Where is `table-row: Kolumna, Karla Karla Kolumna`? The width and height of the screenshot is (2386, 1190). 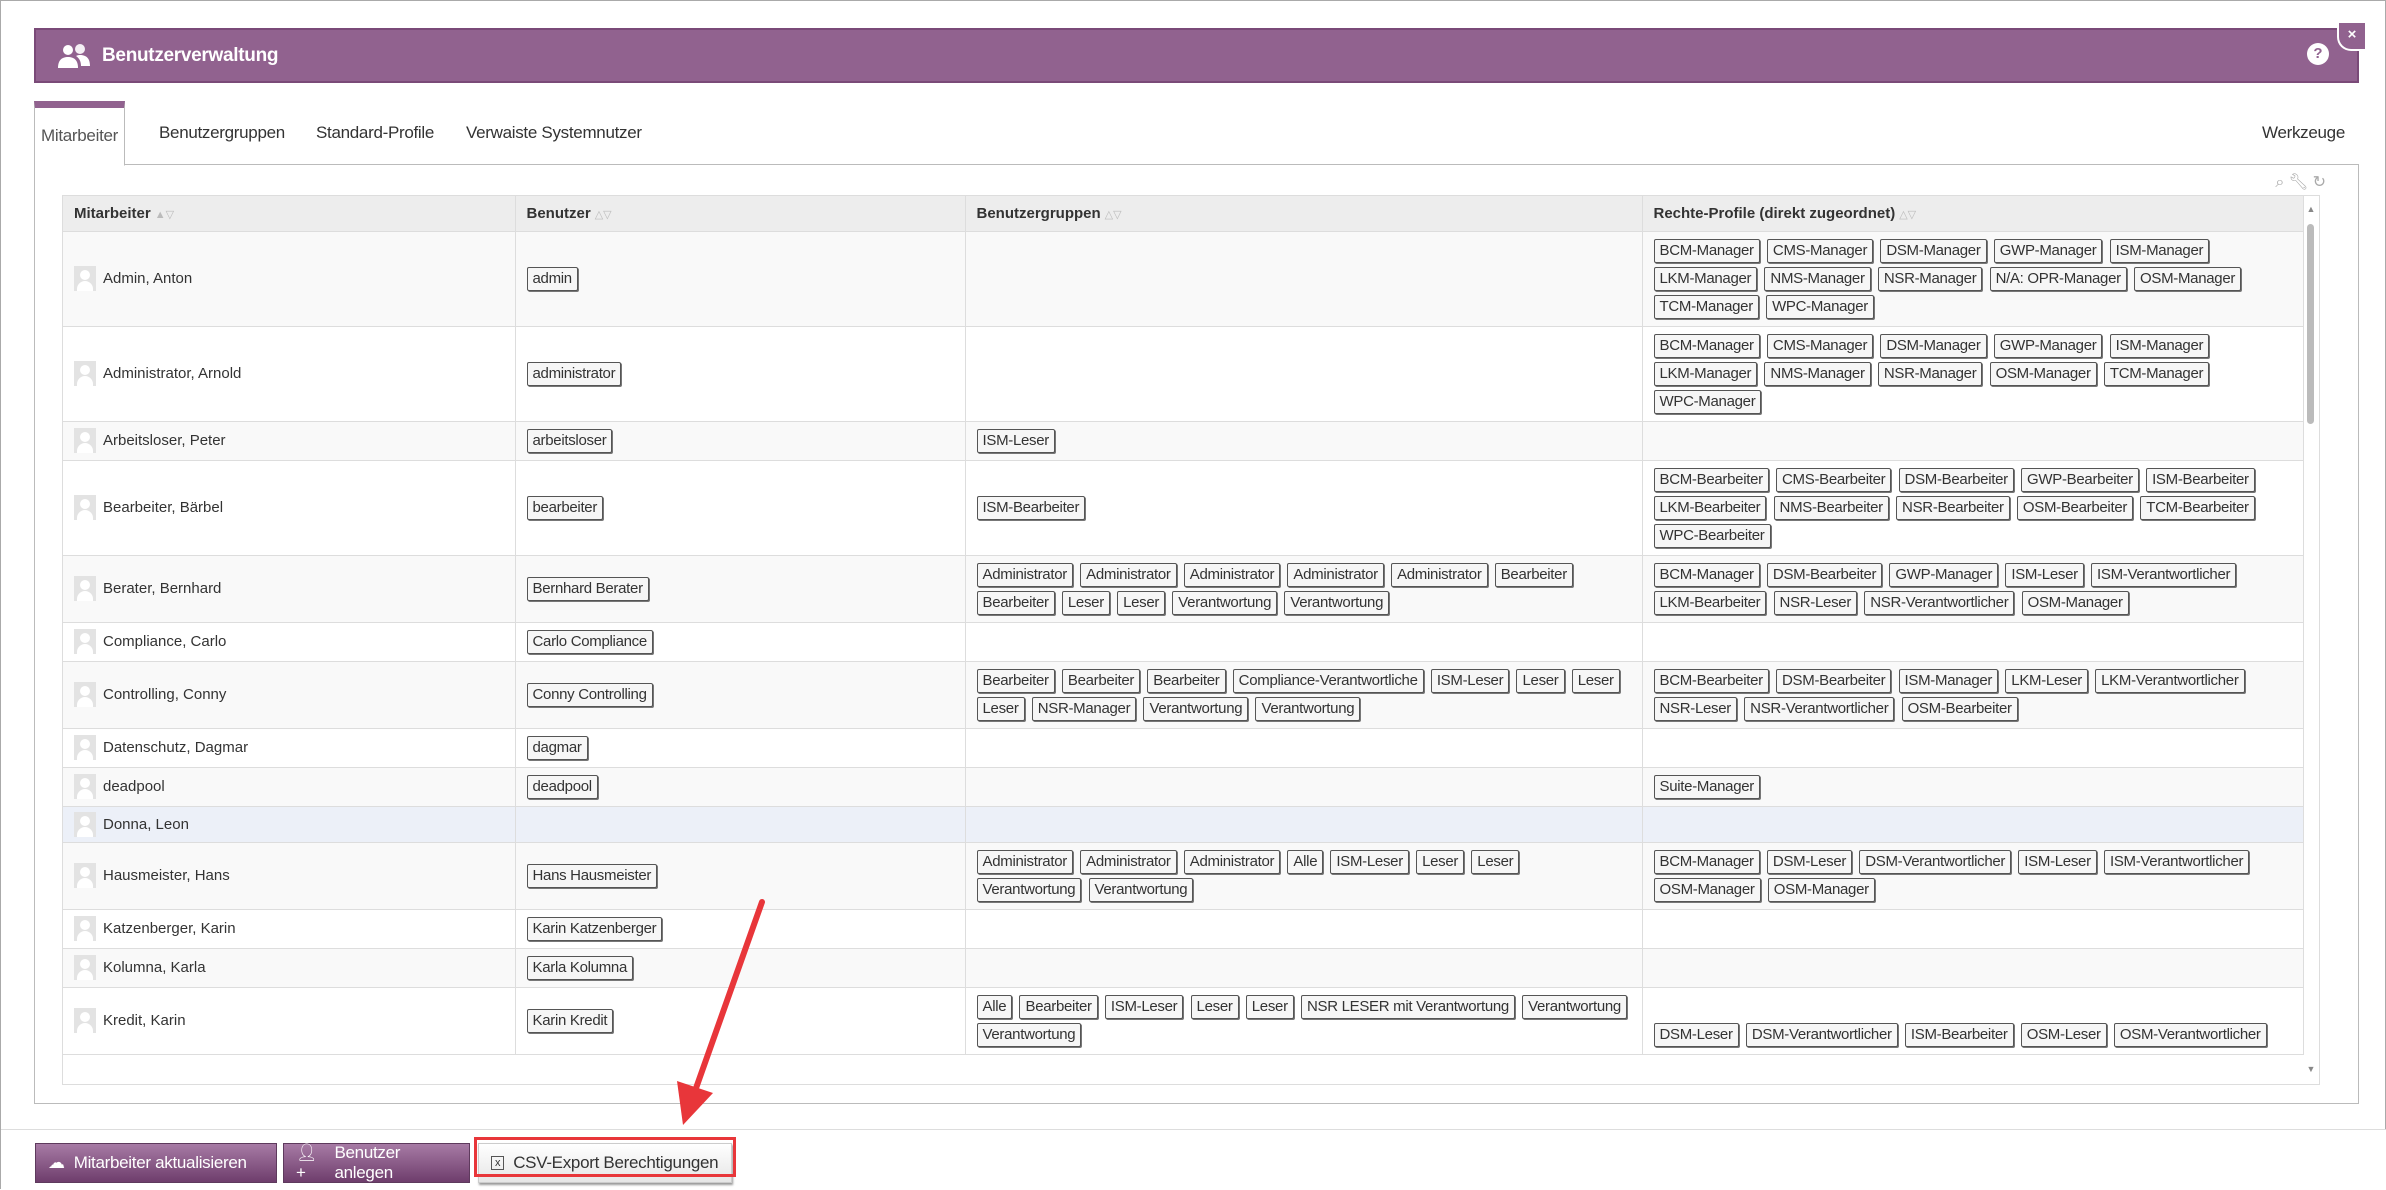 table-row: Kolumna, Karla Karla Kolumna is located at coordinates (1183, 968).